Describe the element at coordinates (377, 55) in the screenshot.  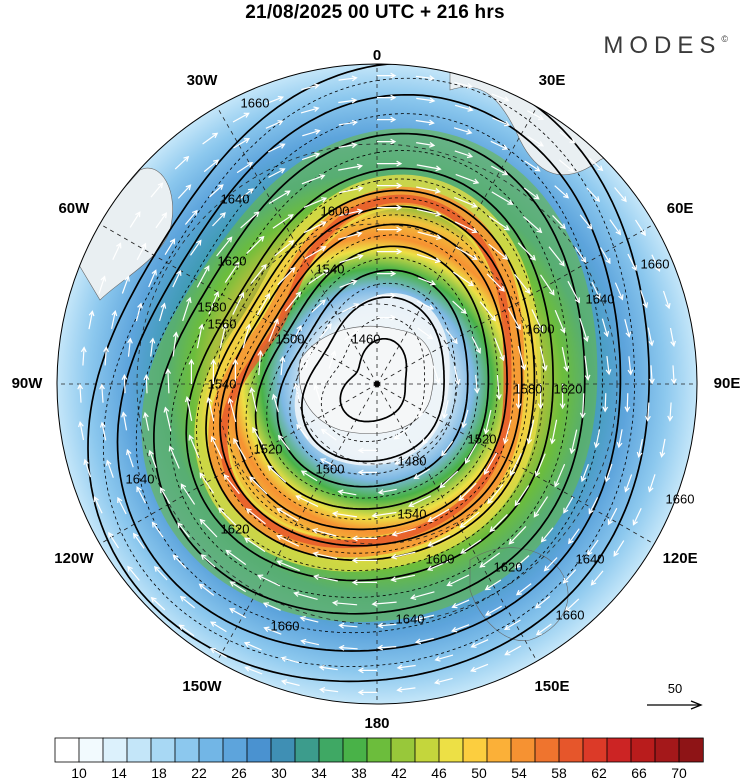
I see `longitude-label: 0` at that location.